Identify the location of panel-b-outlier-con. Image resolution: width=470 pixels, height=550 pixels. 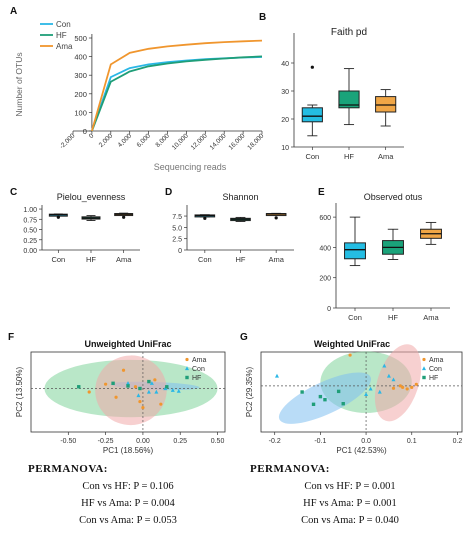
(312, 67).